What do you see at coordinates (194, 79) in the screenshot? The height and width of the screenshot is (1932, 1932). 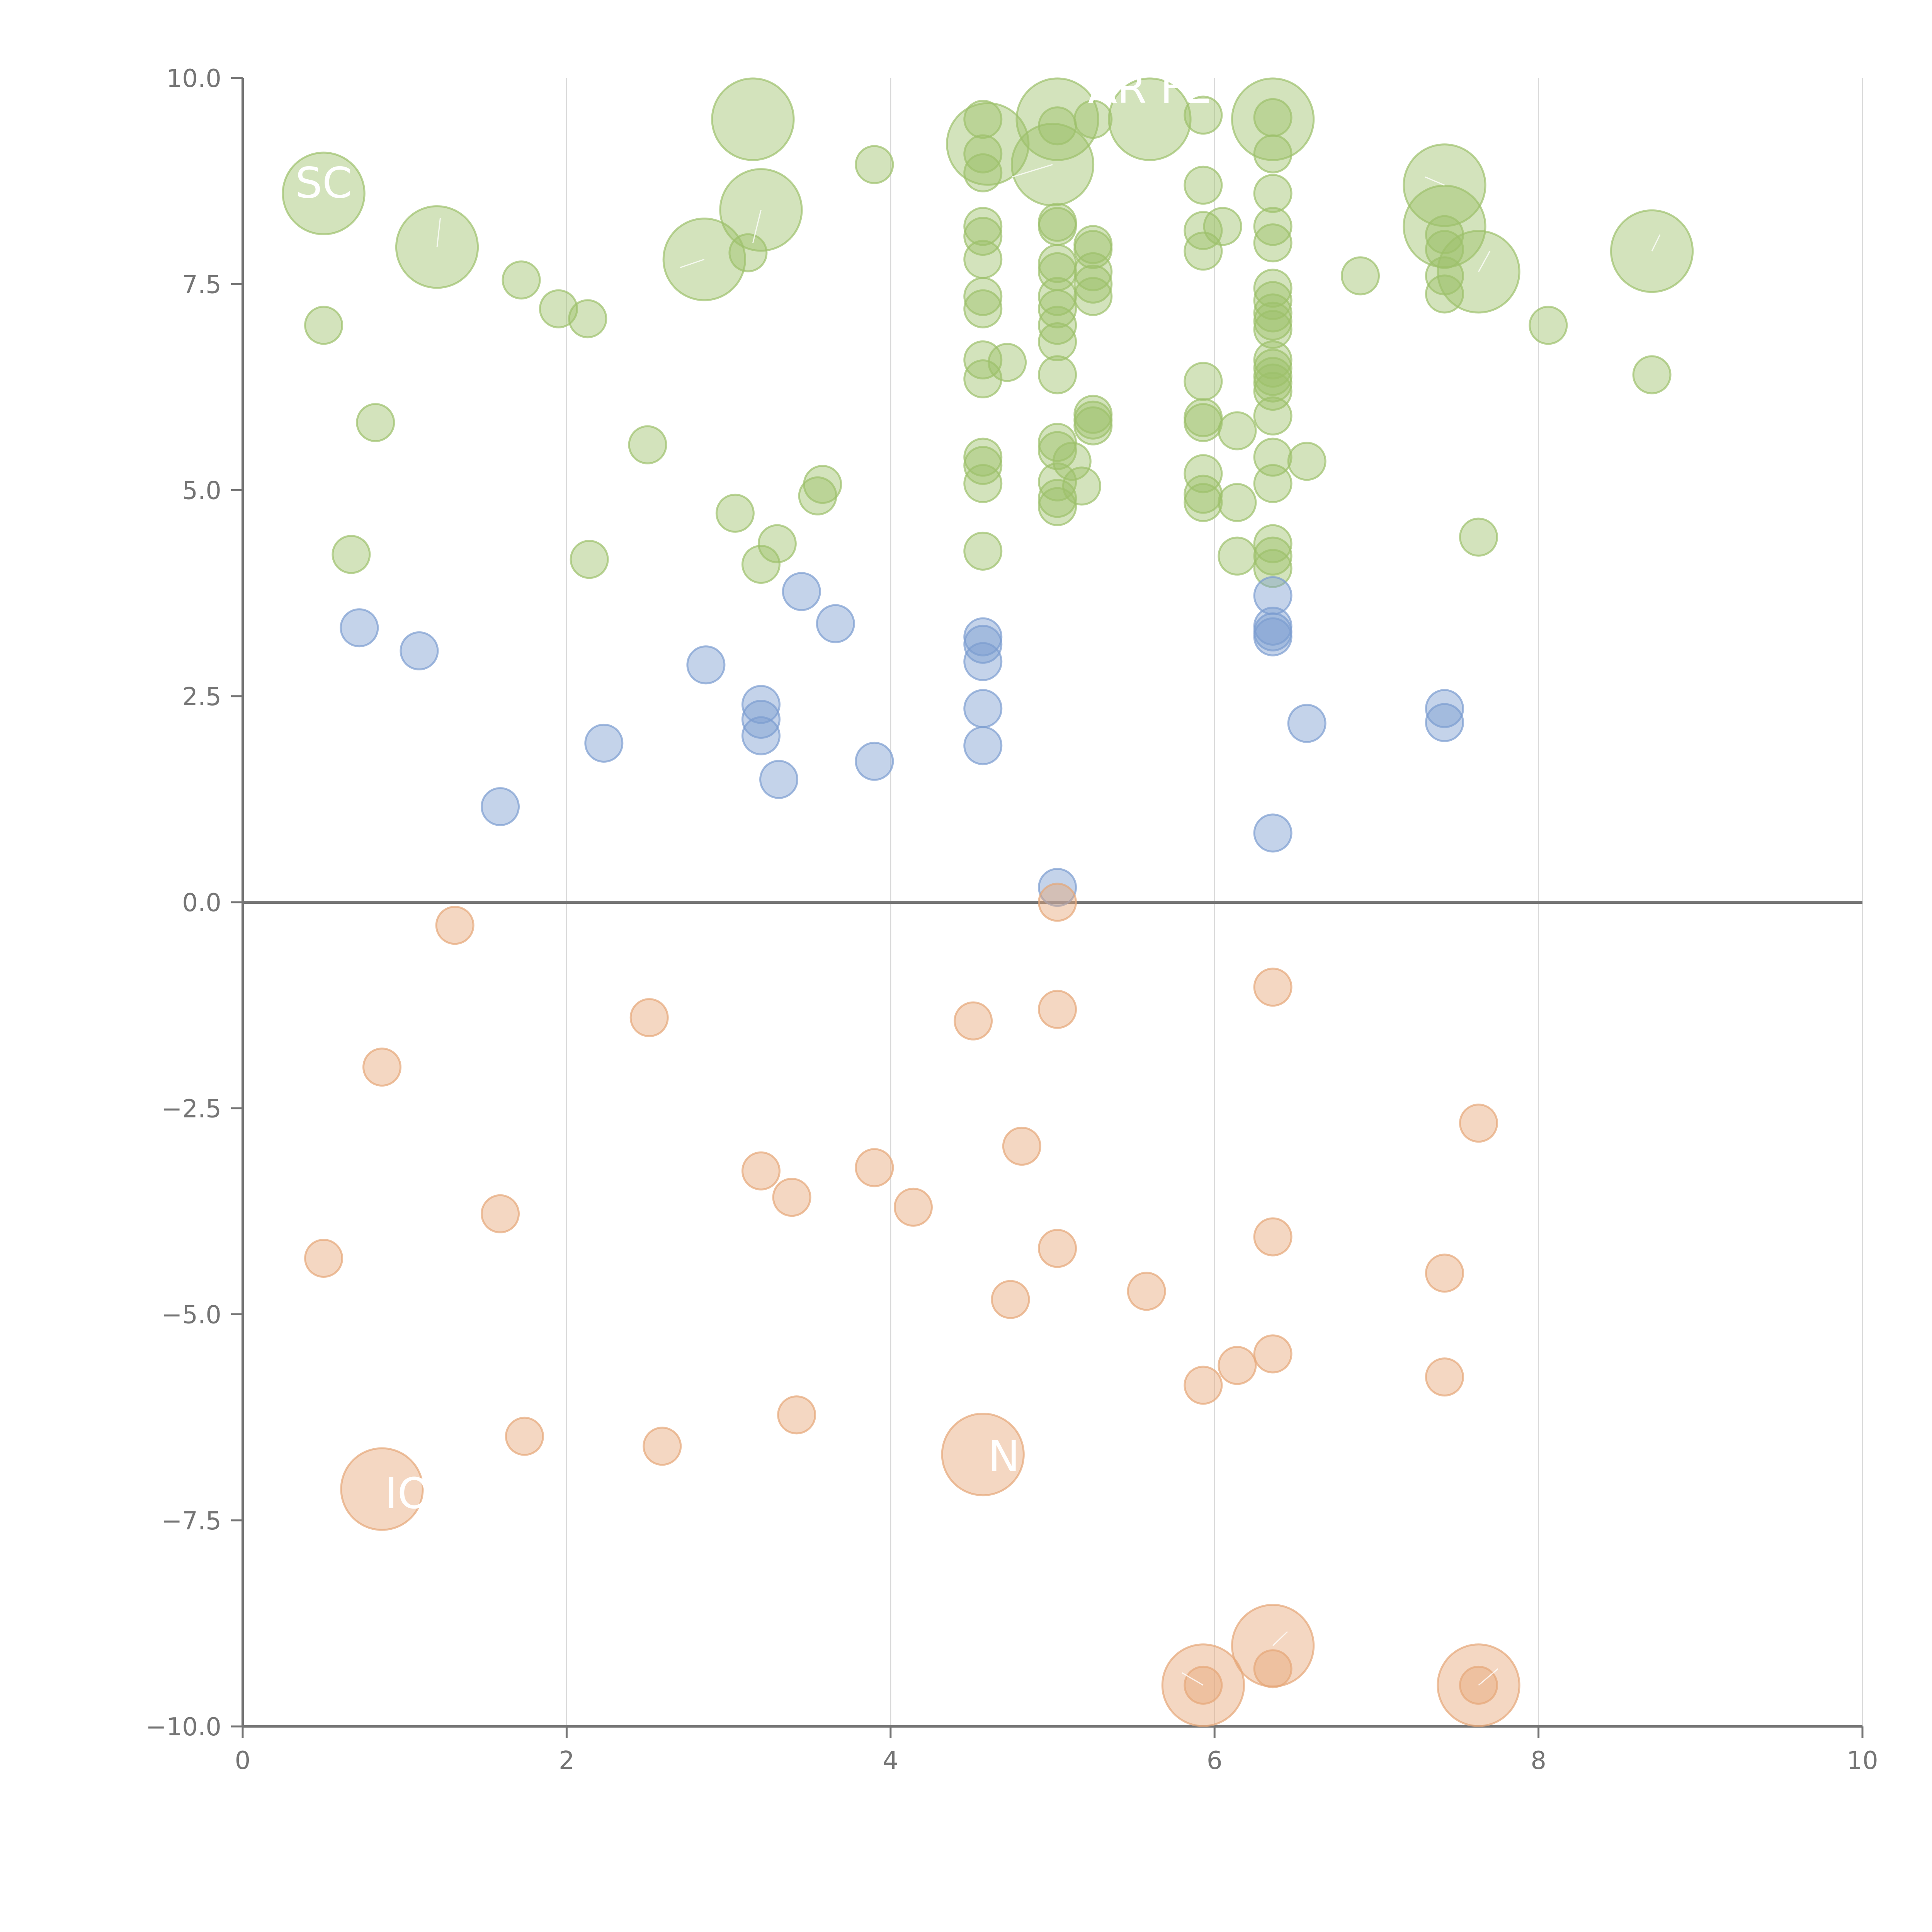 I see `y-tick-label: 10.0` at bounding box center [194, 79].